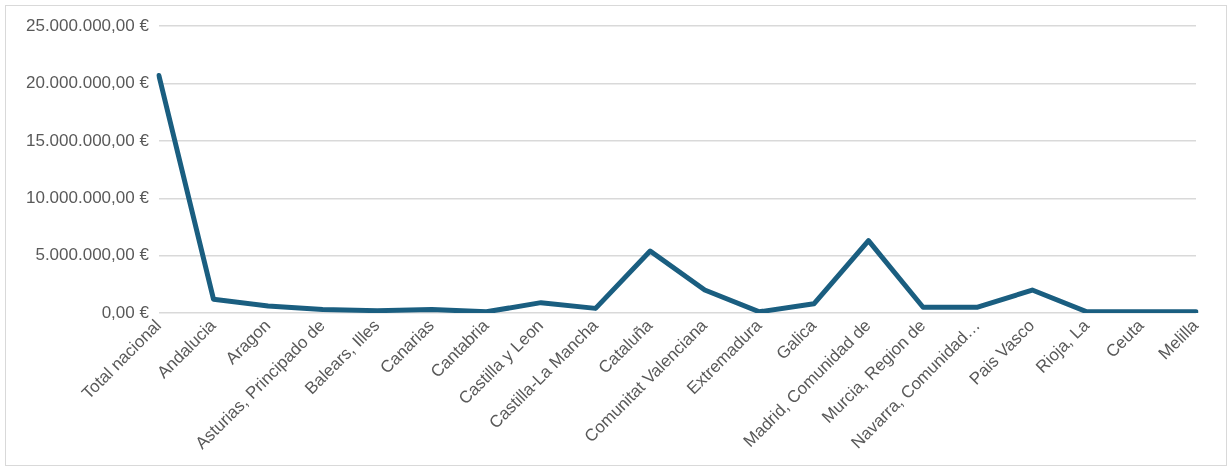 This screenshot has height=471, width=1232. Describe the element at coordinates (87, 140) in the screenshot. I see `y-tick-label: 15.000.000,00 €` at that location.